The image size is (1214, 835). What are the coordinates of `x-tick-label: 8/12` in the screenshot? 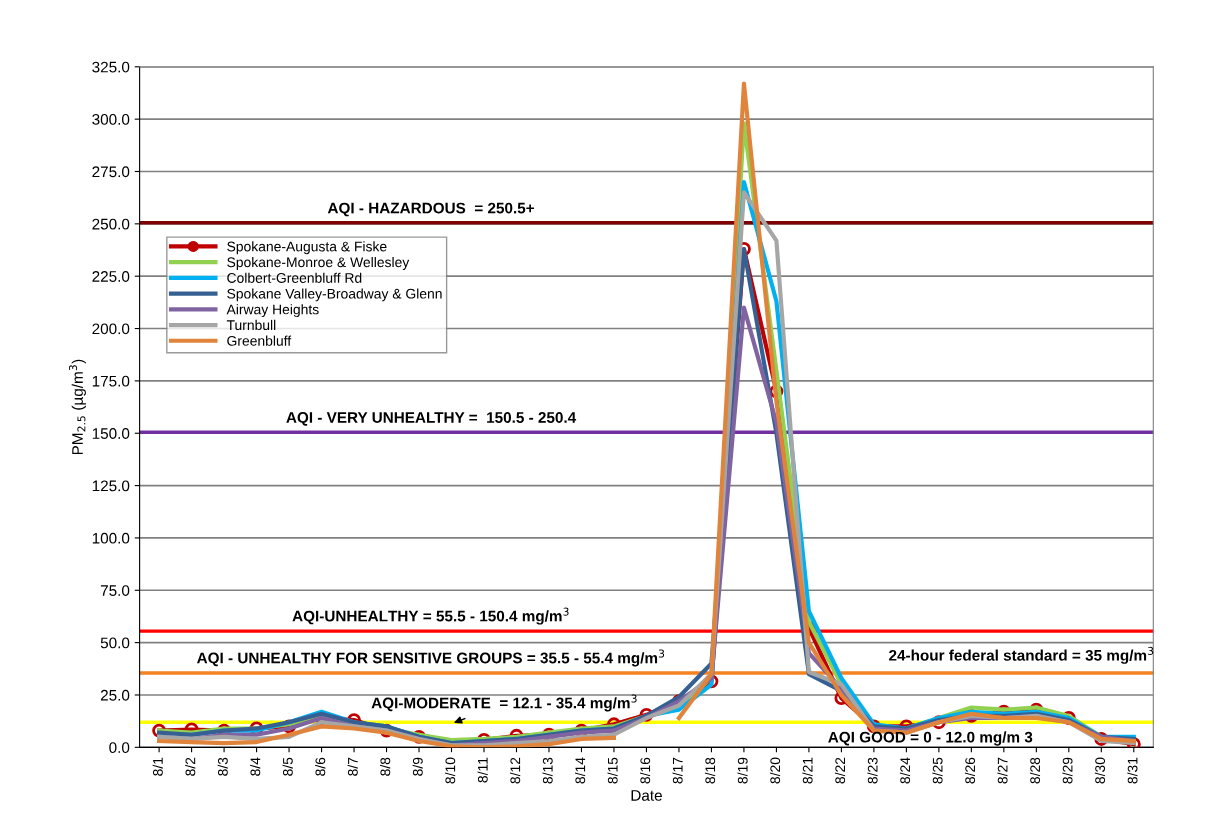 It's located at (515, 770).